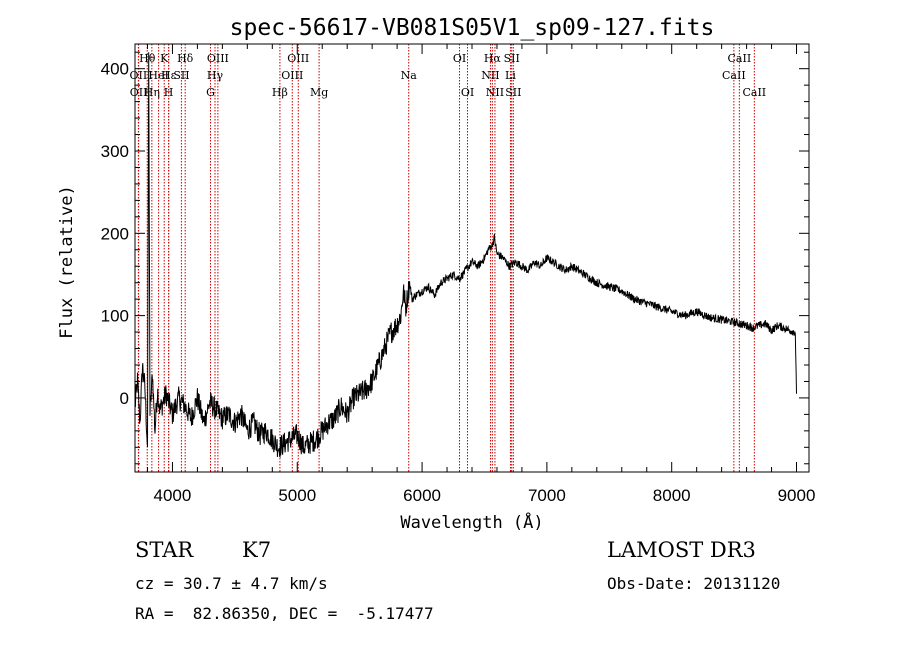 The height and width of the screenshot is (649, 900). What do you see at coordinates (280, 92) in the screenshot?
I see `line-marker-label: Hβ` at bounding box center [280, 92].